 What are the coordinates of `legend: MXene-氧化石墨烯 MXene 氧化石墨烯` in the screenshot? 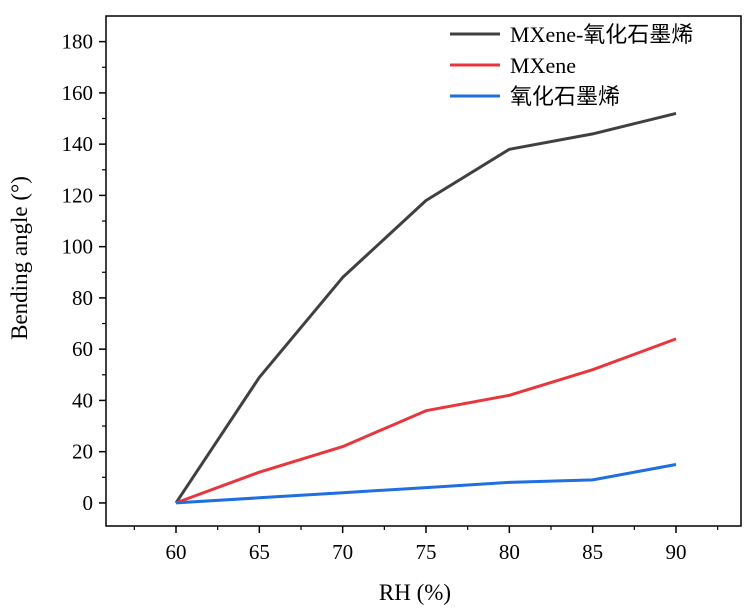 It's located at (571, 65).